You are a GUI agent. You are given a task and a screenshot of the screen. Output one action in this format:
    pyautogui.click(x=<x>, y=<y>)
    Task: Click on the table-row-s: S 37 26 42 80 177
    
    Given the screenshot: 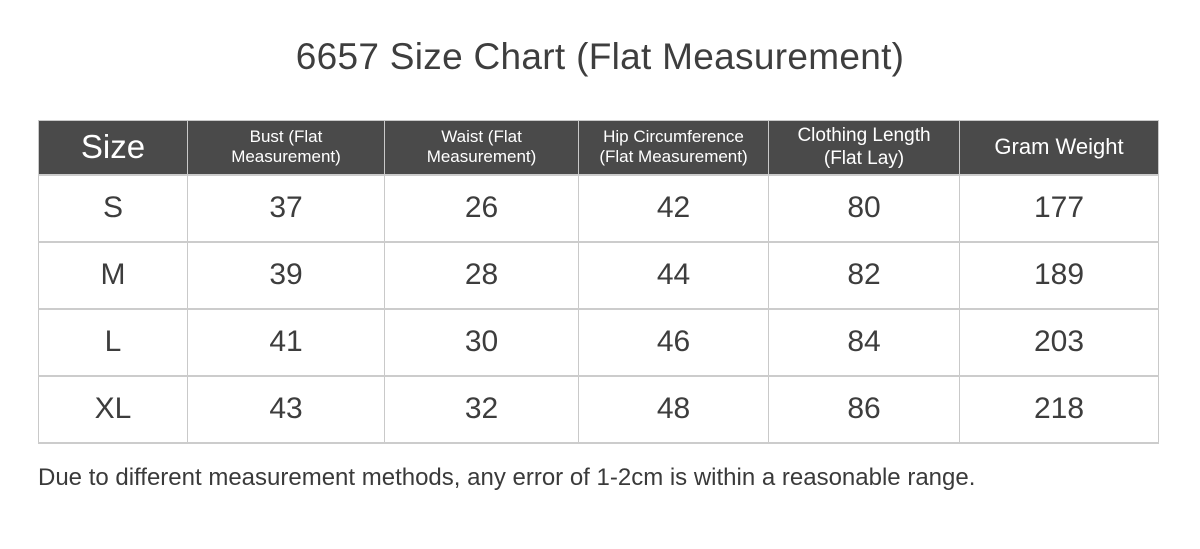 What is the action you would take?
    pyautogui.click(x=598, y=208)
    